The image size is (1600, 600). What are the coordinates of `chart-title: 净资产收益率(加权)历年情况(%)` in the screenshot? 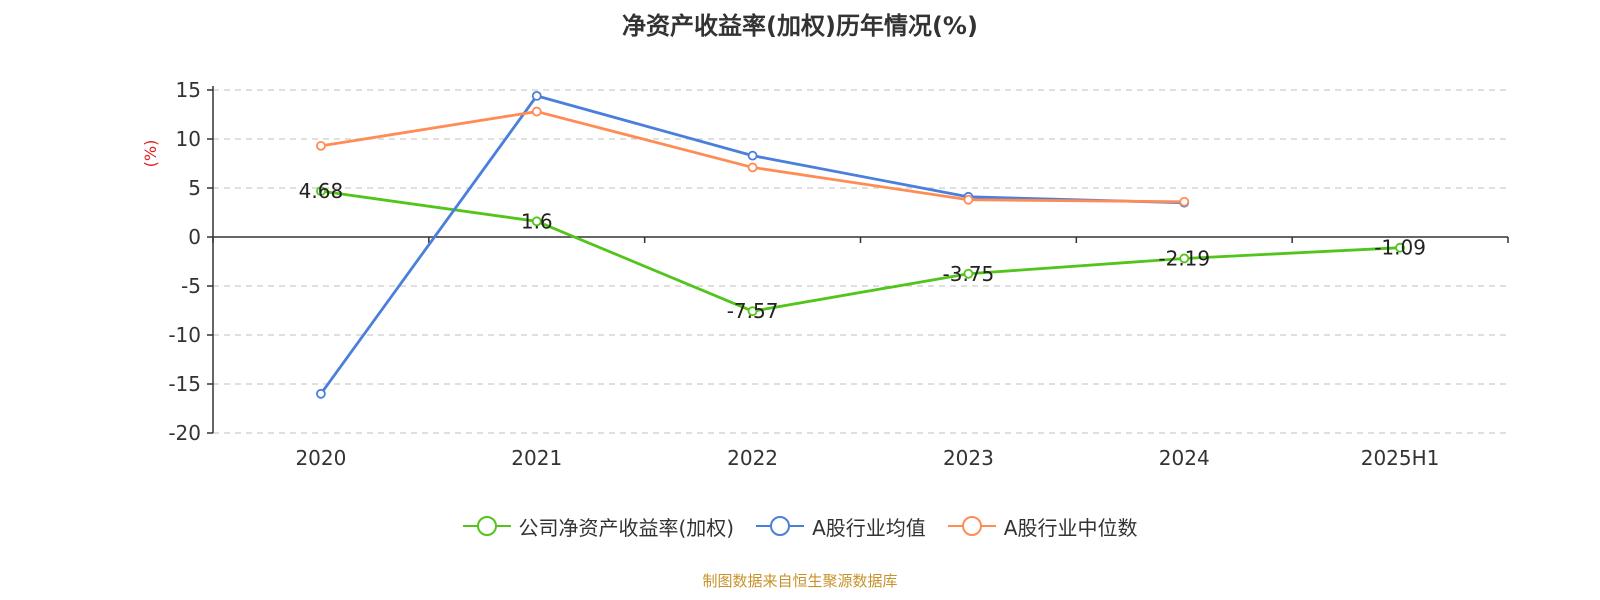 It's located at (800, 26).